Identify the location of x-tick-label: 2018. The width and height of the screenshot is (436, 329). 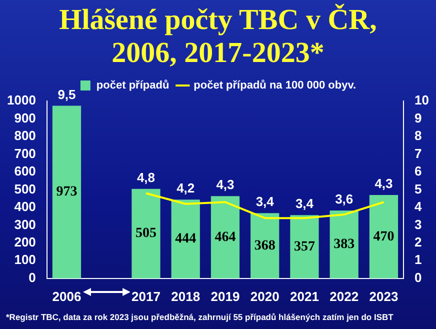
(185, 296).